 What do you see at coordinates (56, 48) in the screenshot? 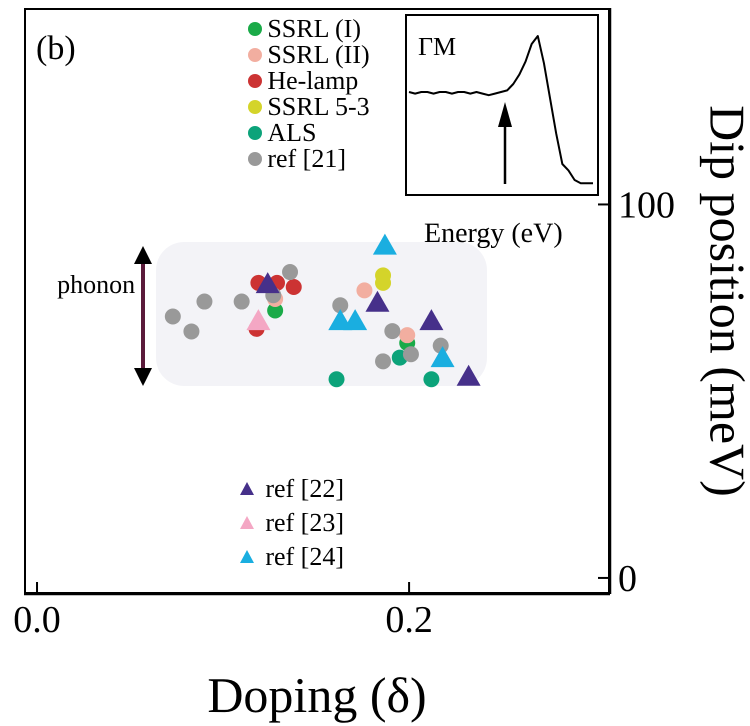
I see `annotation: (b)` at bounding box center [56, 48].